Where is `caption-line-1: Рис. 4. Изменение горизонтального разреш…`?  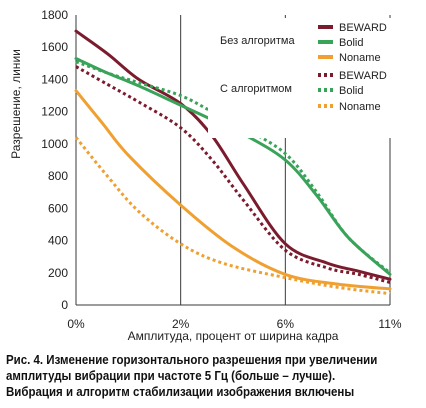
caption-line-1: Рис. 4. Изменение горизонтального разреш… is located at coordinates (192, 360).